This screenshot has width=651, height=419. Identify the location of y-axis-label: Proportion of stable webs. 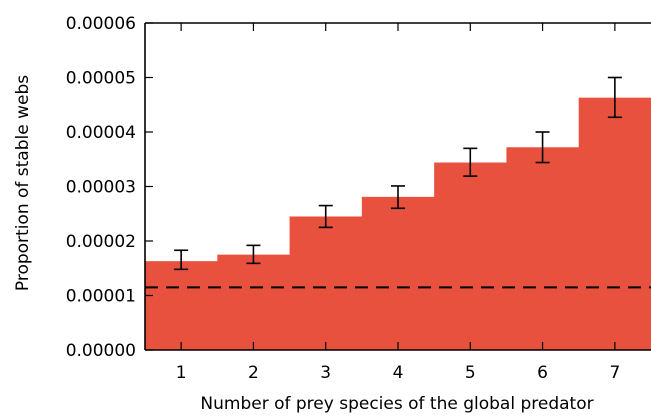
(23, 183).